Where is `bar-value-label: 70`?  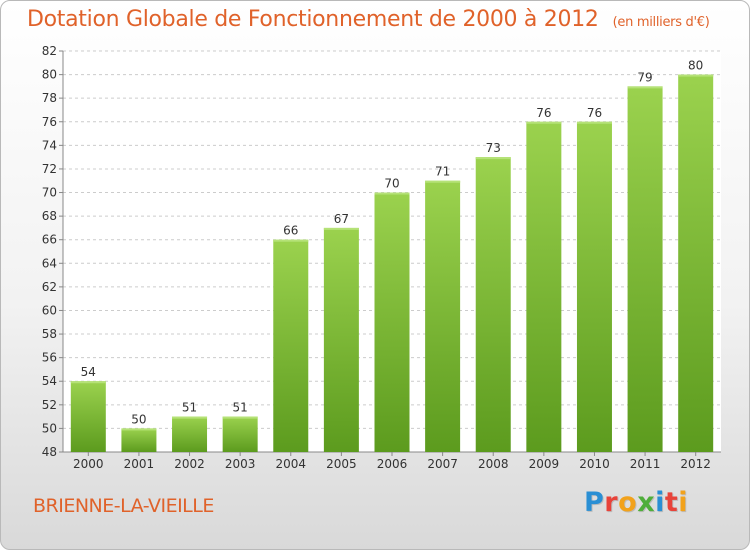
bar-value-label: 70 is located at coordinates (391, 184).